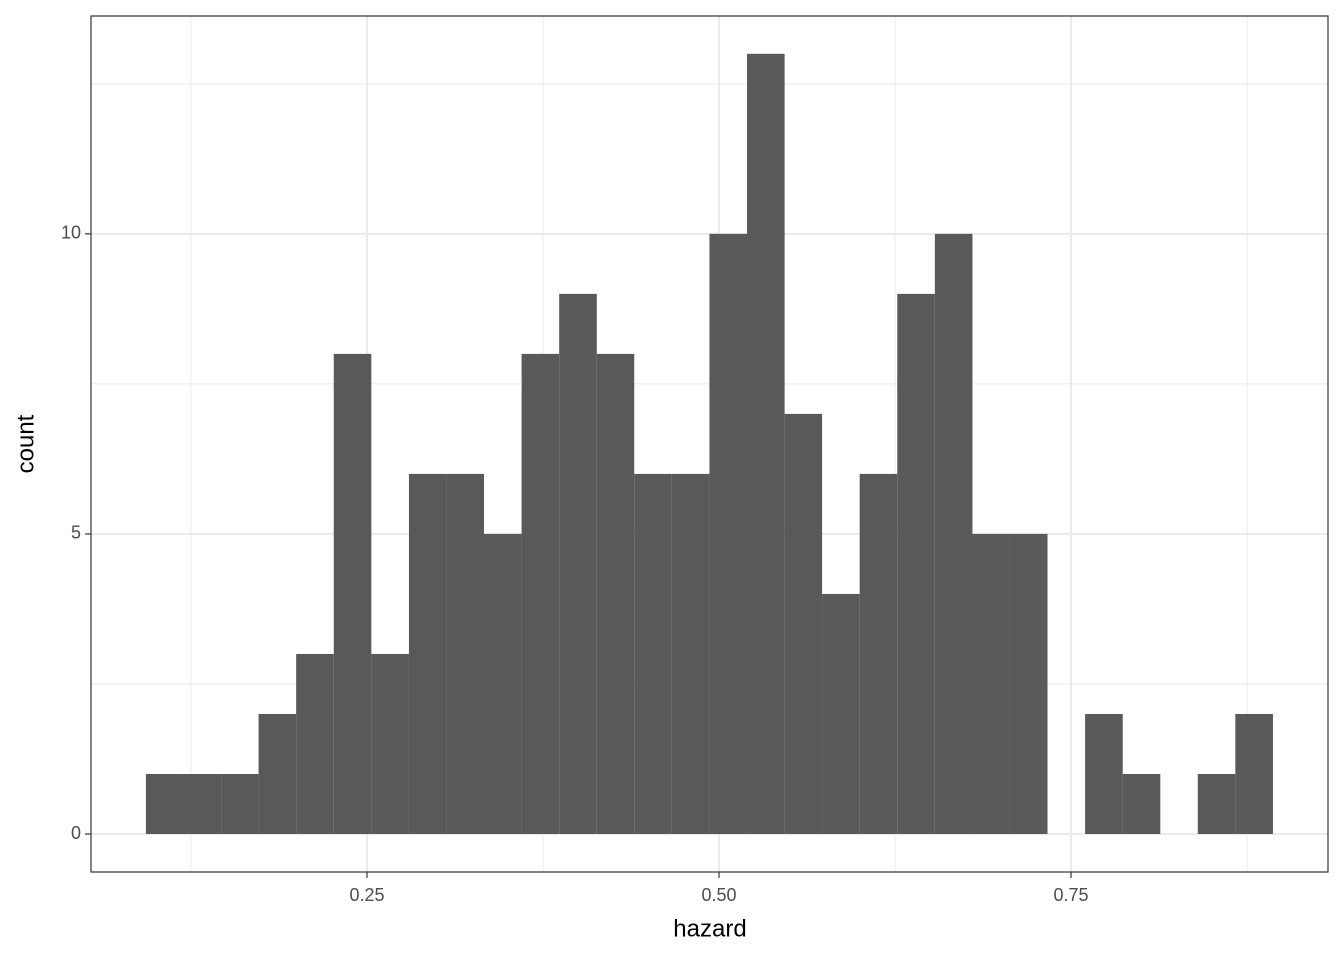  What do you see at coordinates (76, 533) in the screenshot?
I see `y-tick-label: 5` at bounding box center [76, 533].